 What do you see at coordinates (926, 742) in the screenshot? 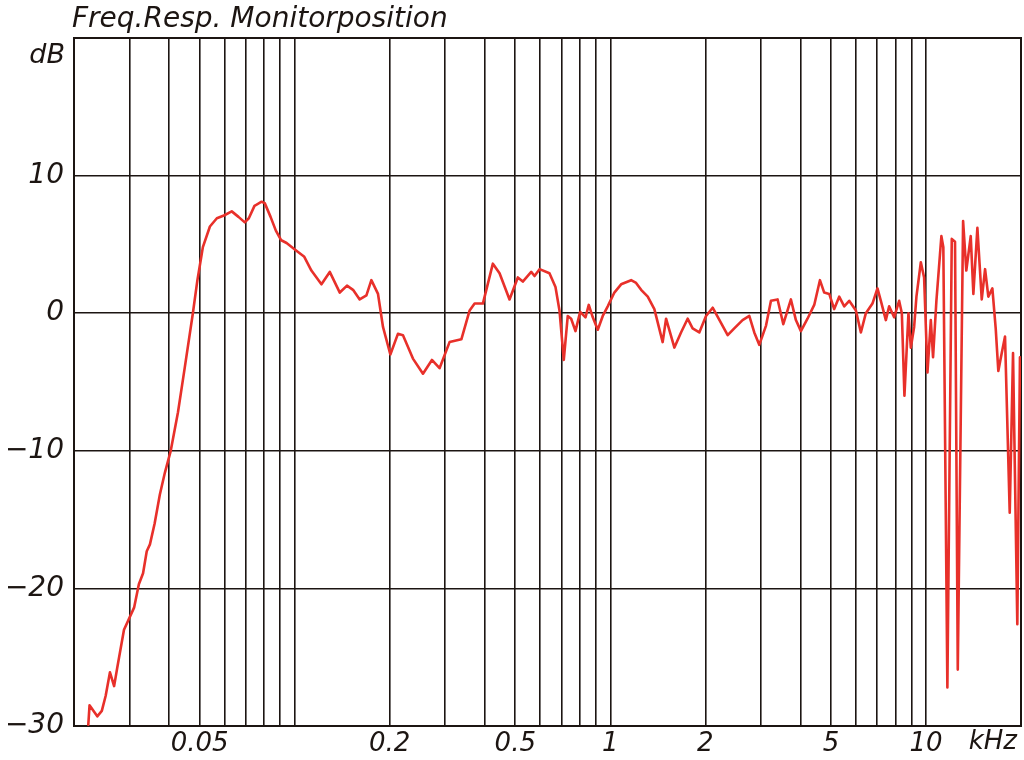
I see `x-tick-label: 10` at bounding box center [926, 742].